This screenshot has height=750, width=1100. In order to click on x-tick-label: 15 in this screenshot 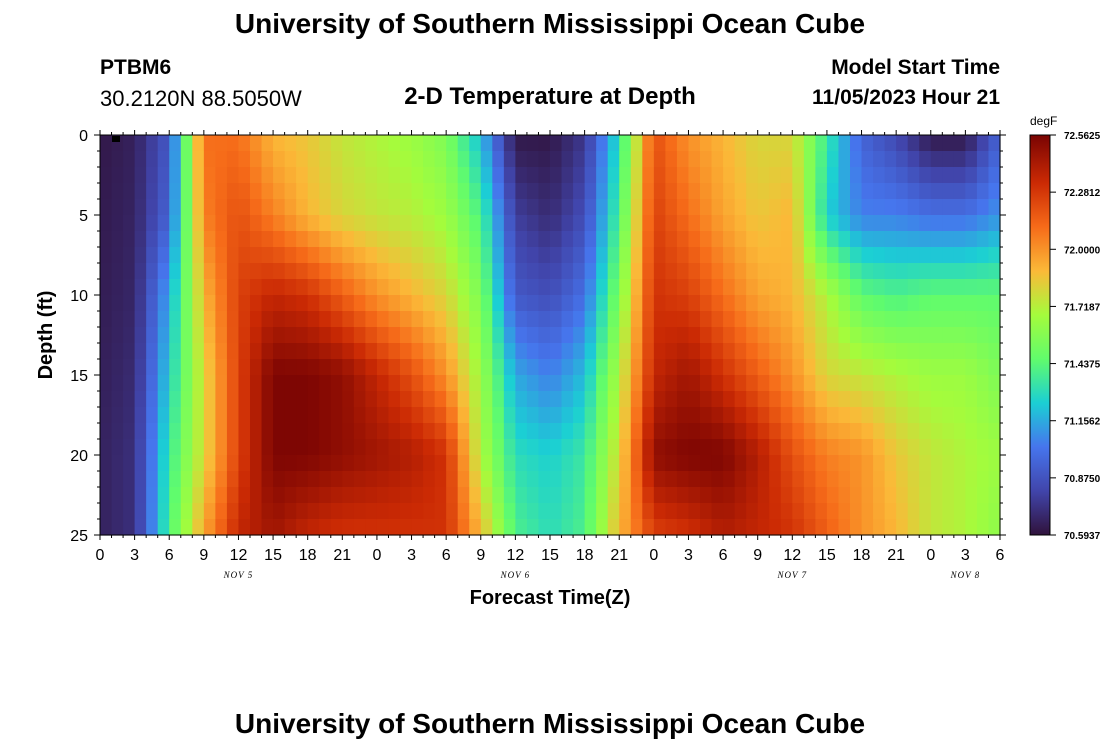, I will do `click(550, 555)`.